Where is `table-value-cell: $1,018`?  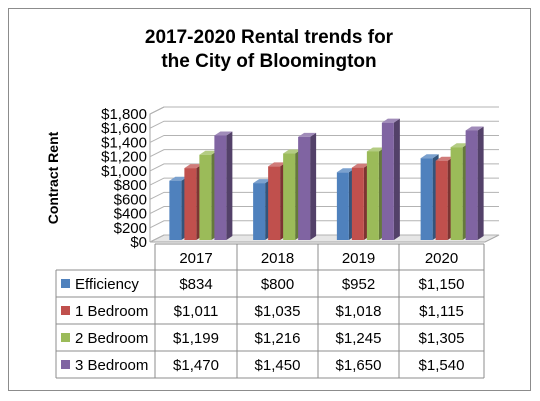 table-value-cell: $1,018 is located at coordinates (359, 311).